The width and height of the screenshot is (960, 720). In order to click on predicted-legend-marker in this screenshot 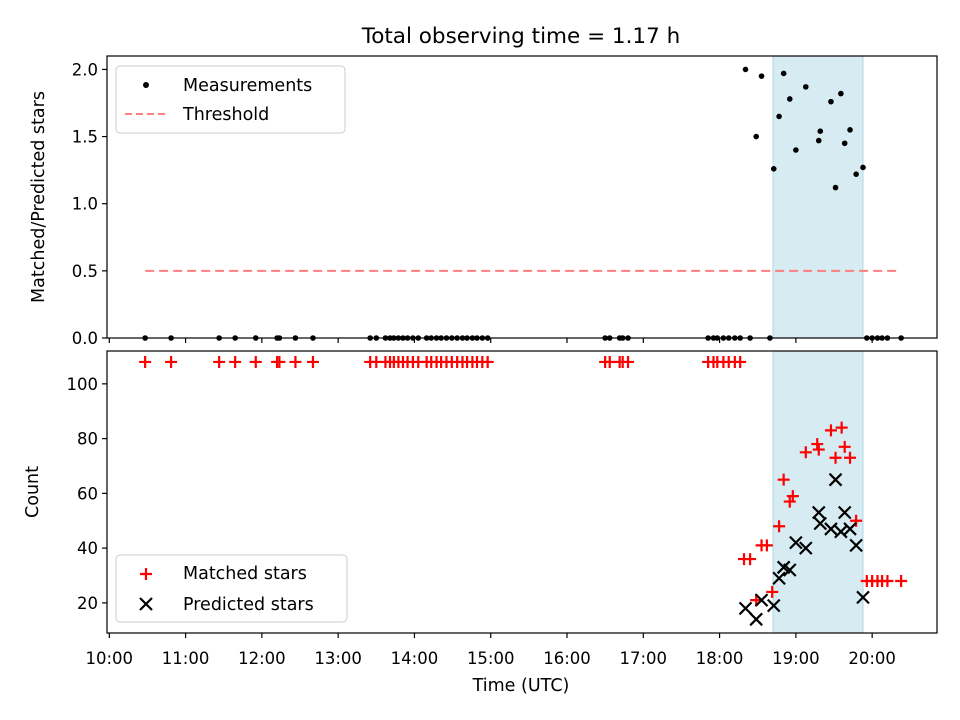, I will do `click(146, 604)`.